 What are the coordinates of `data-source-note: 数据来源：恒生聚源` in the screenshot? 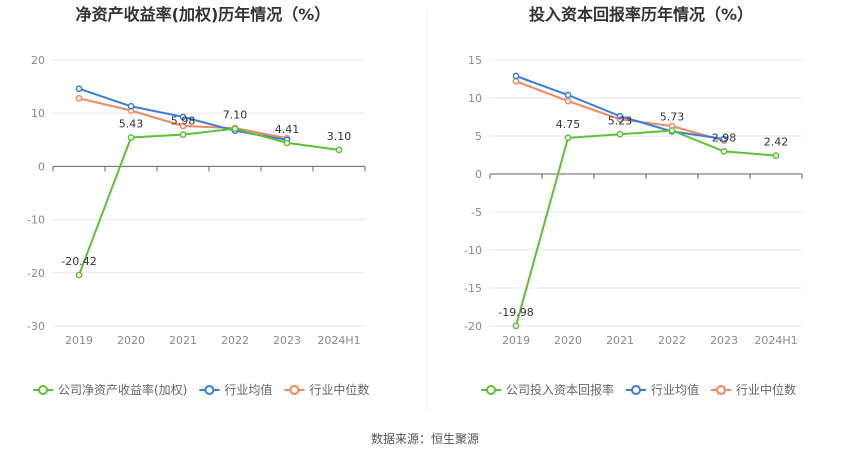 It's located at (424, 439).